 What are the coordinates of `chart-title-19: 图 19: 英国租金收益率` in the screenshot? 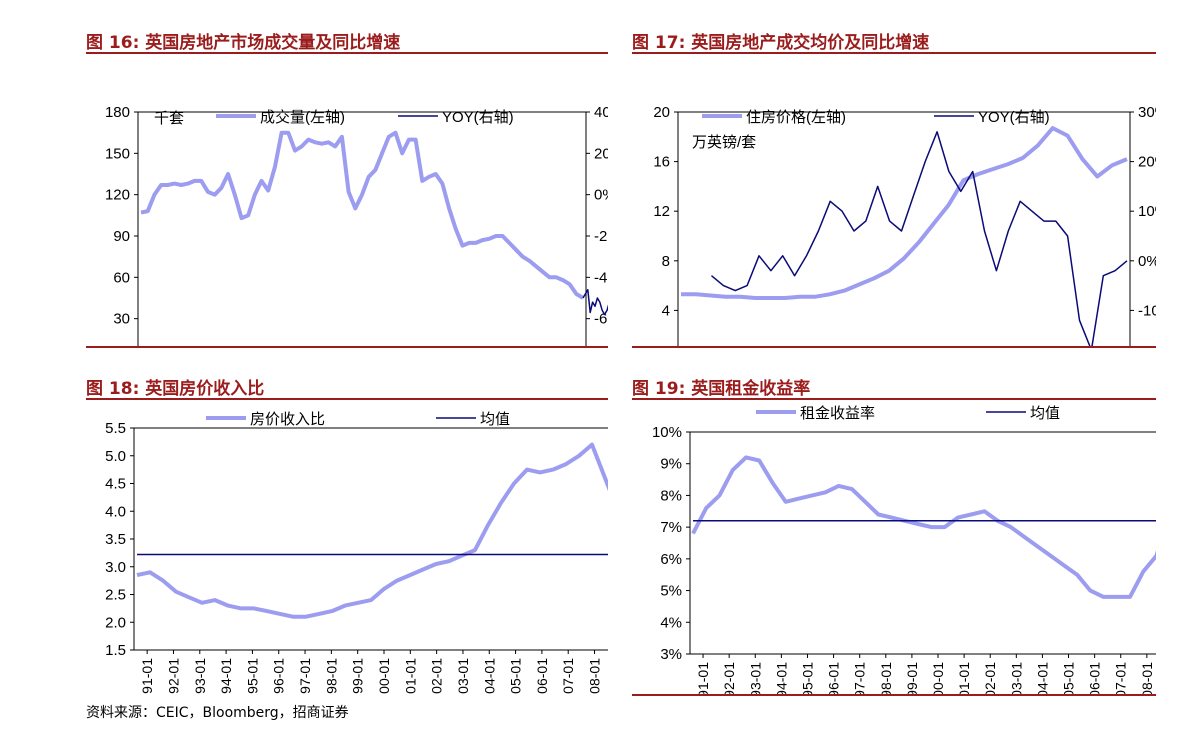 It's located at (721, 389).